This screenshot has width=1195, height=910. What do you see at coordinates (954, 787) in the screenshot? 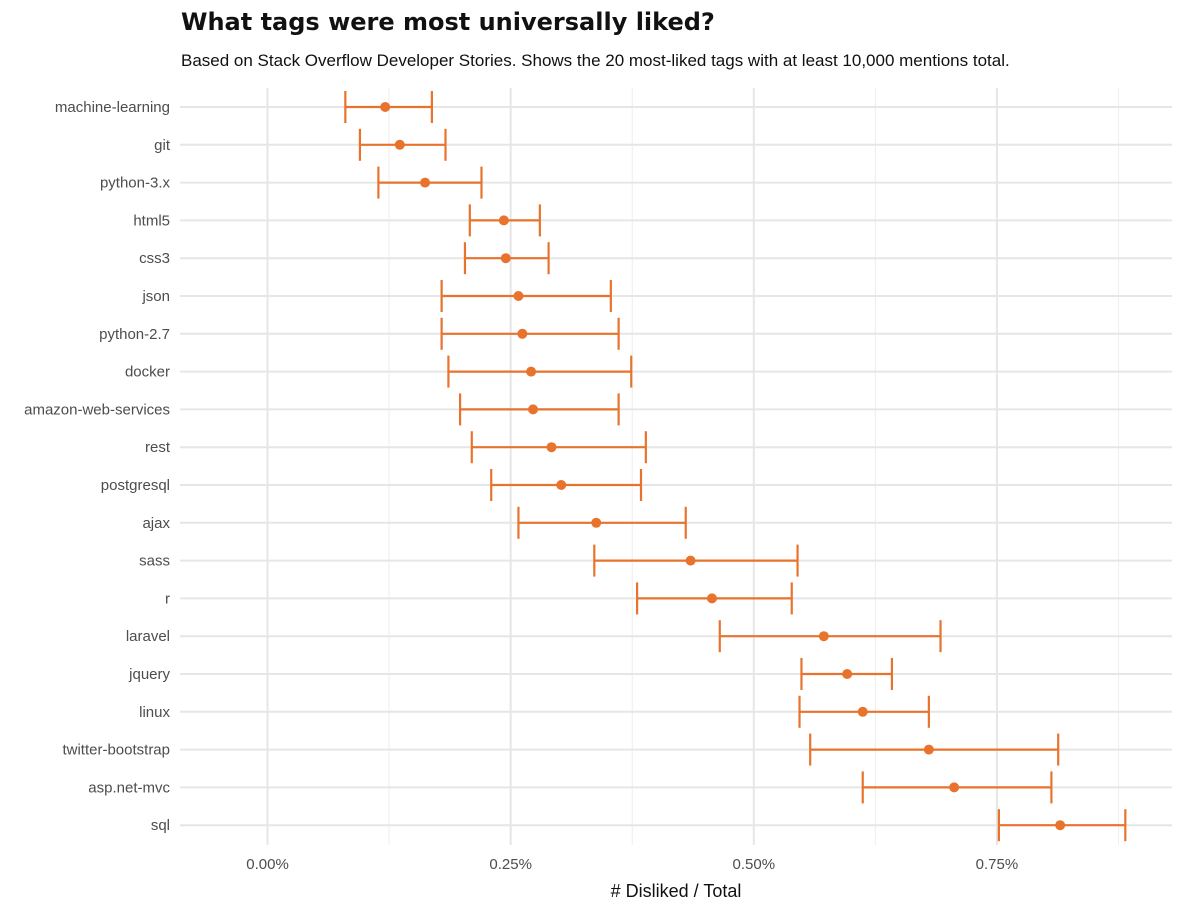
I see `point-asp.net-mvc` at bounding box center [954, 787].